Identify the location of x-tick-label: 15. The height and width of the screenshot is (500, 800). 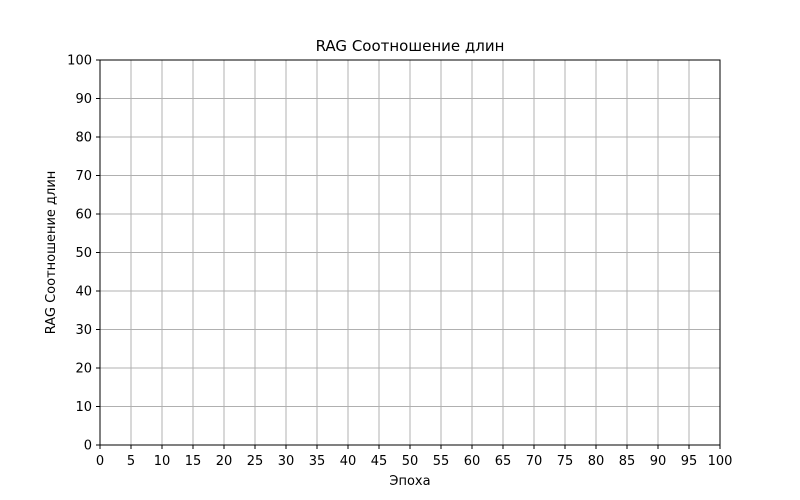
(193, 461).